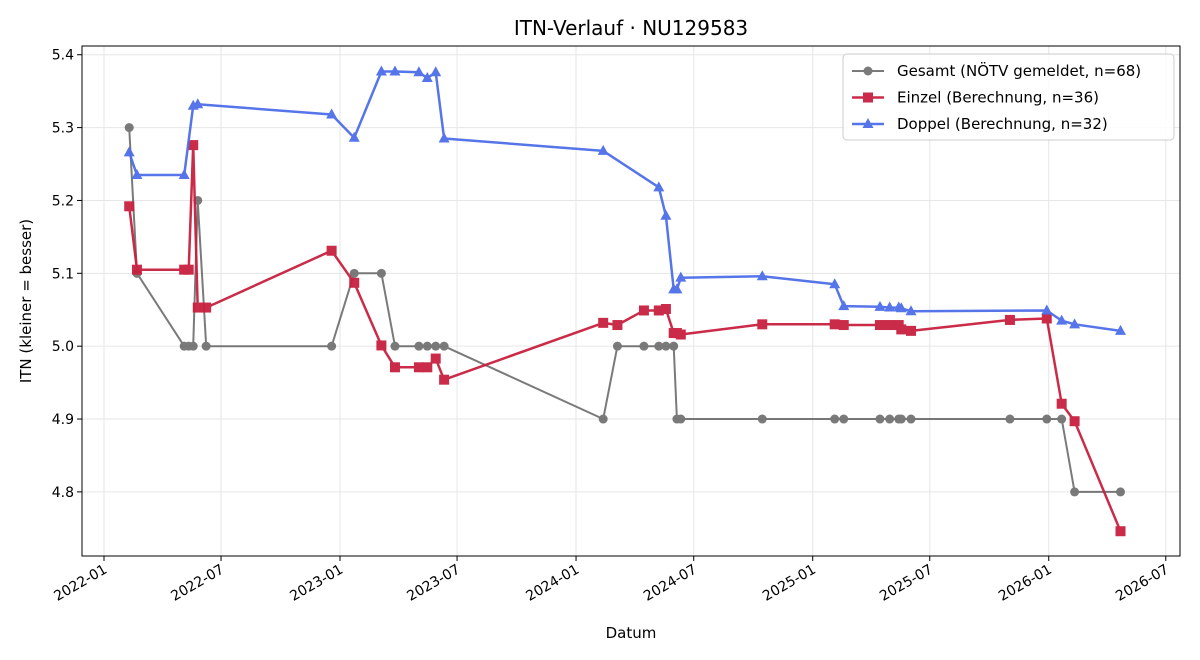 This screenshot has height=660, width=1200. What do you see at coordinates (998, 98) in the screenshot?
I see `legend-label-einzel: Einzel (Berechnung, n=36)` at bounding box center [998, 98].